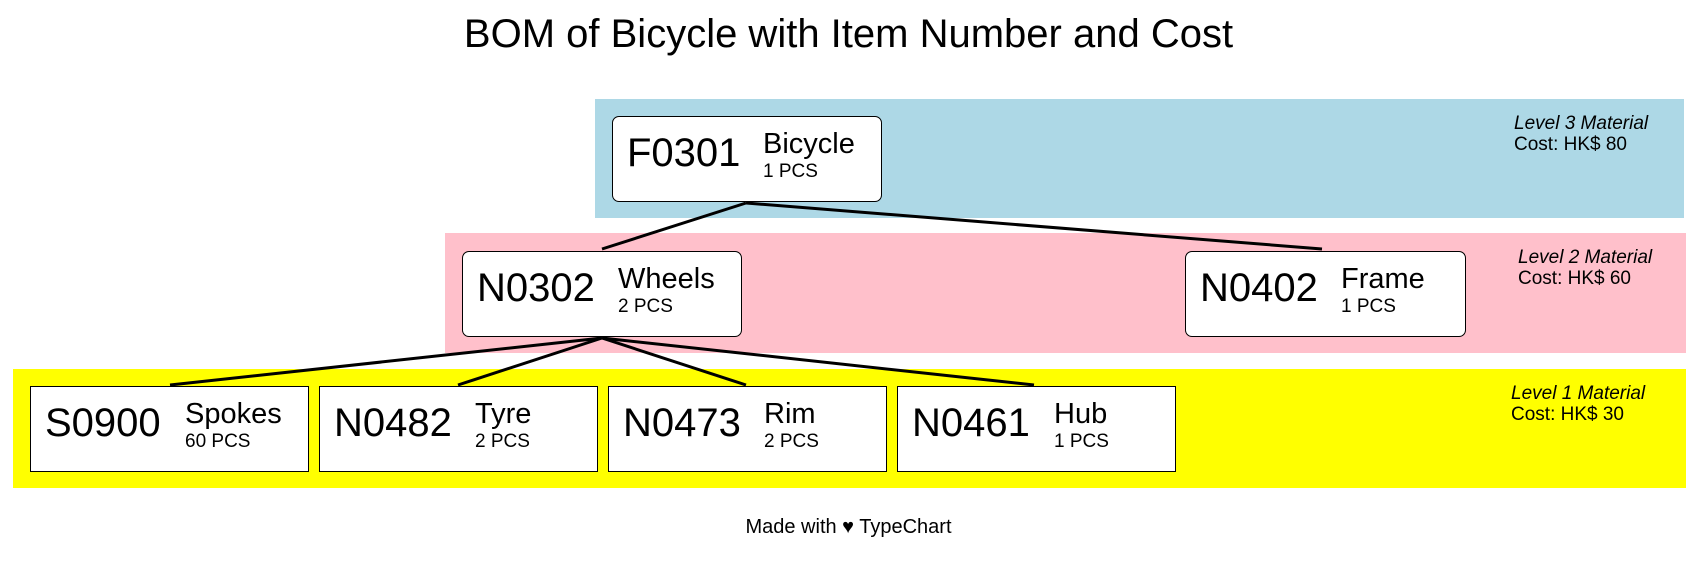 Image resolution: width=1697 pixels, height=565 pixels. Describe the element at coordinates (666, 279) in the screenshot. I see `item-name: Wheels` at that location.